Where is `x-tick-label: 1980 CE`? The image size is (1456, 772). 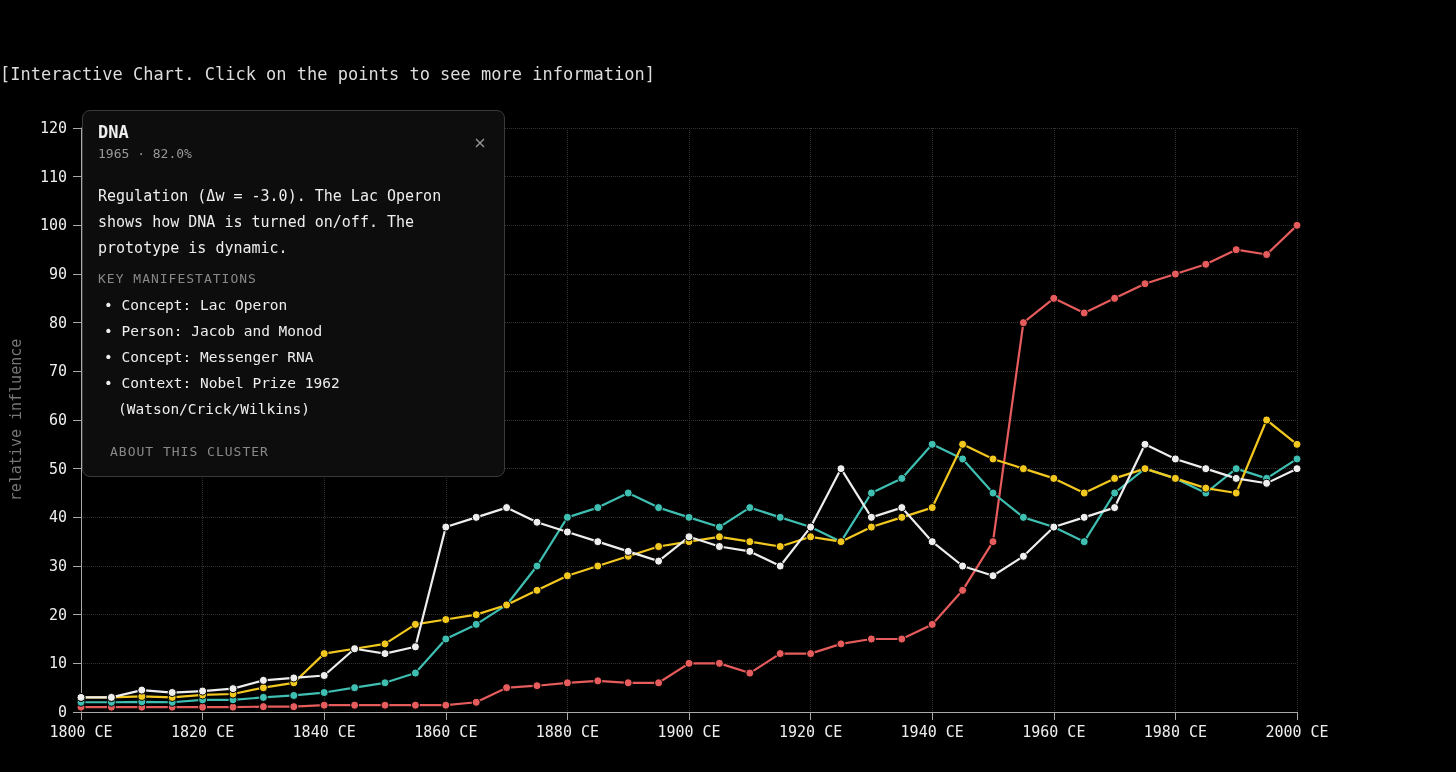 x-tick-label: 1980 CE is located at coordinates (1175, 731).